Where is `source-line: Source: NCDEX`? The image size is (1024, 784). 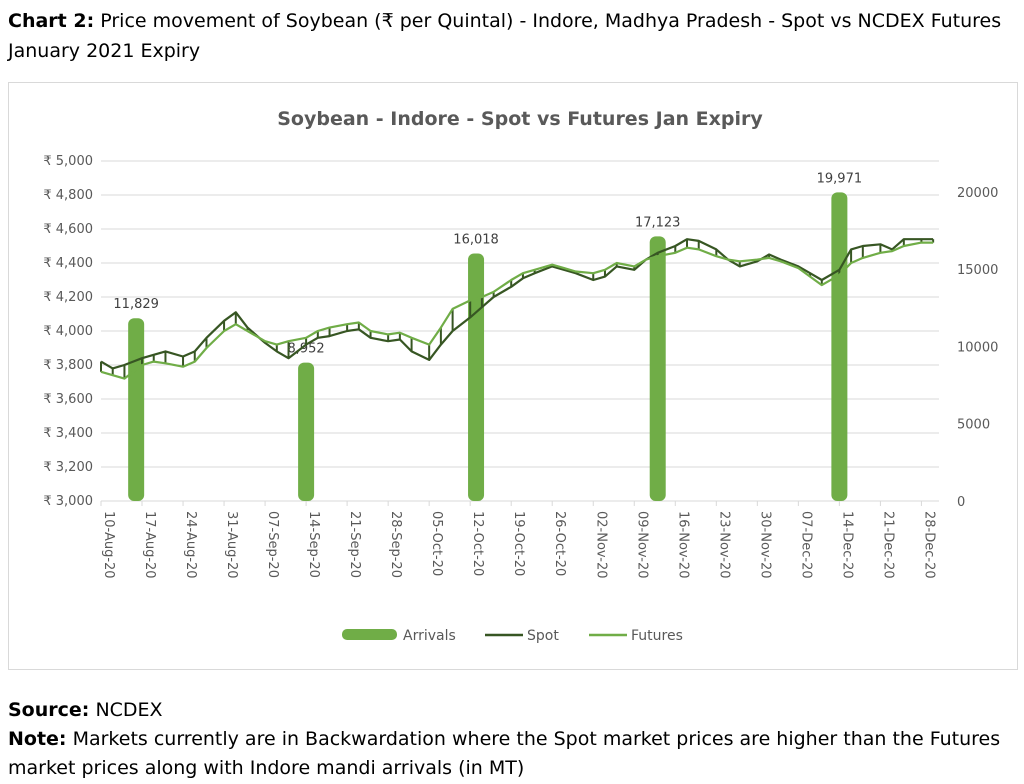 source-line: Source: NCDEX is located at coordinates (513, 710).